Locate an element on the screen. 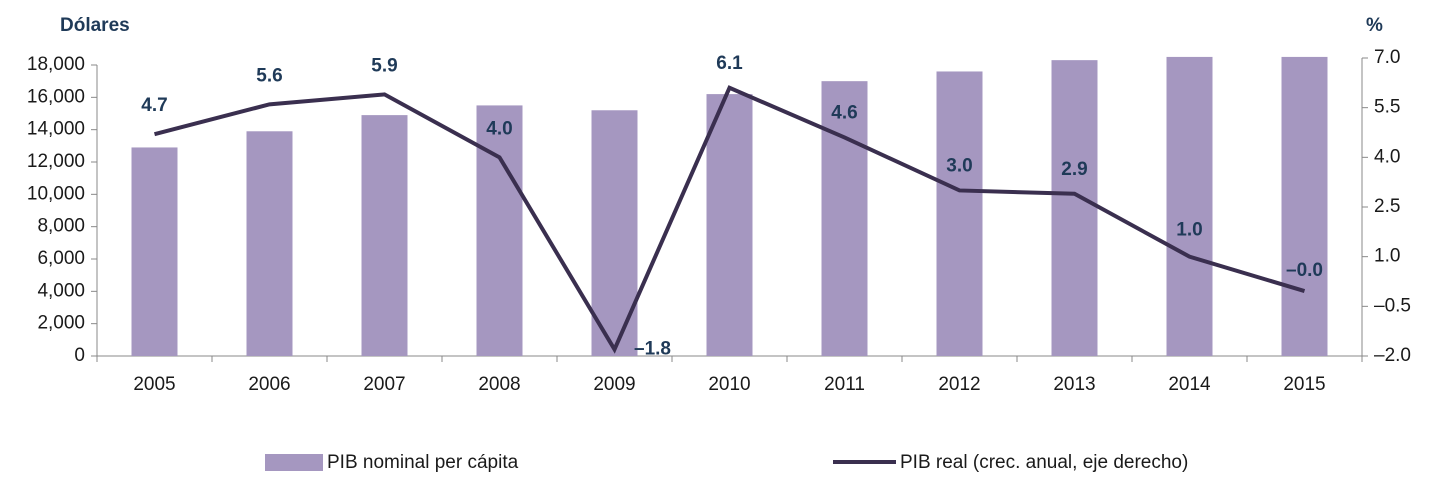 The height and width of the screenshot is (503, 1439). value-label: 1.0 is located at coordinates (1189, 230).